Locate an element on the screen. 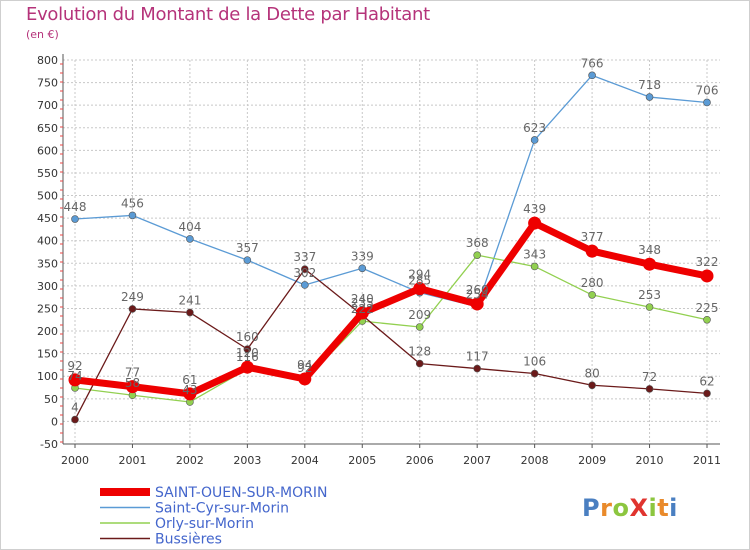 The image size is (750, 550). data-label: 718 is located at coordinates (649, 85).